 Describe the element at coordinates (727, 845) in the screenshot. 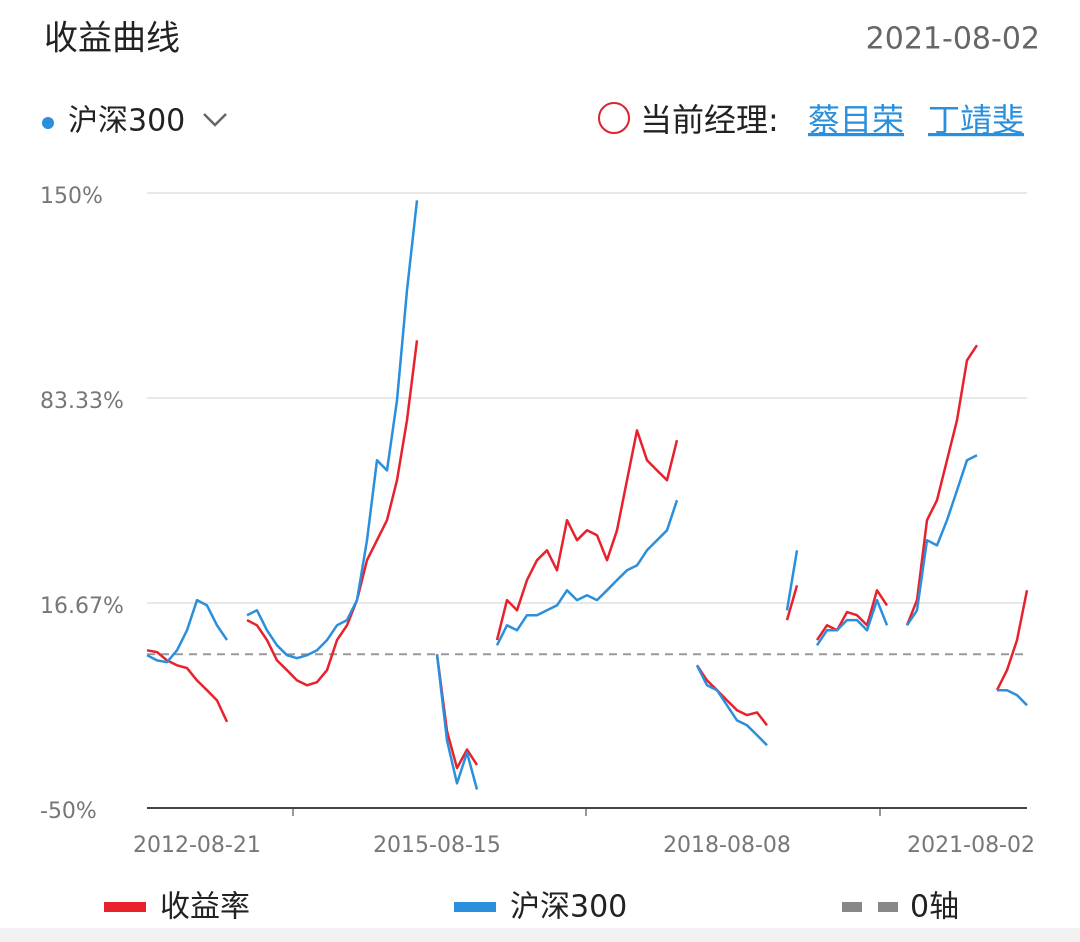

I see `x-tick-label: 2018-08-08` at that location.